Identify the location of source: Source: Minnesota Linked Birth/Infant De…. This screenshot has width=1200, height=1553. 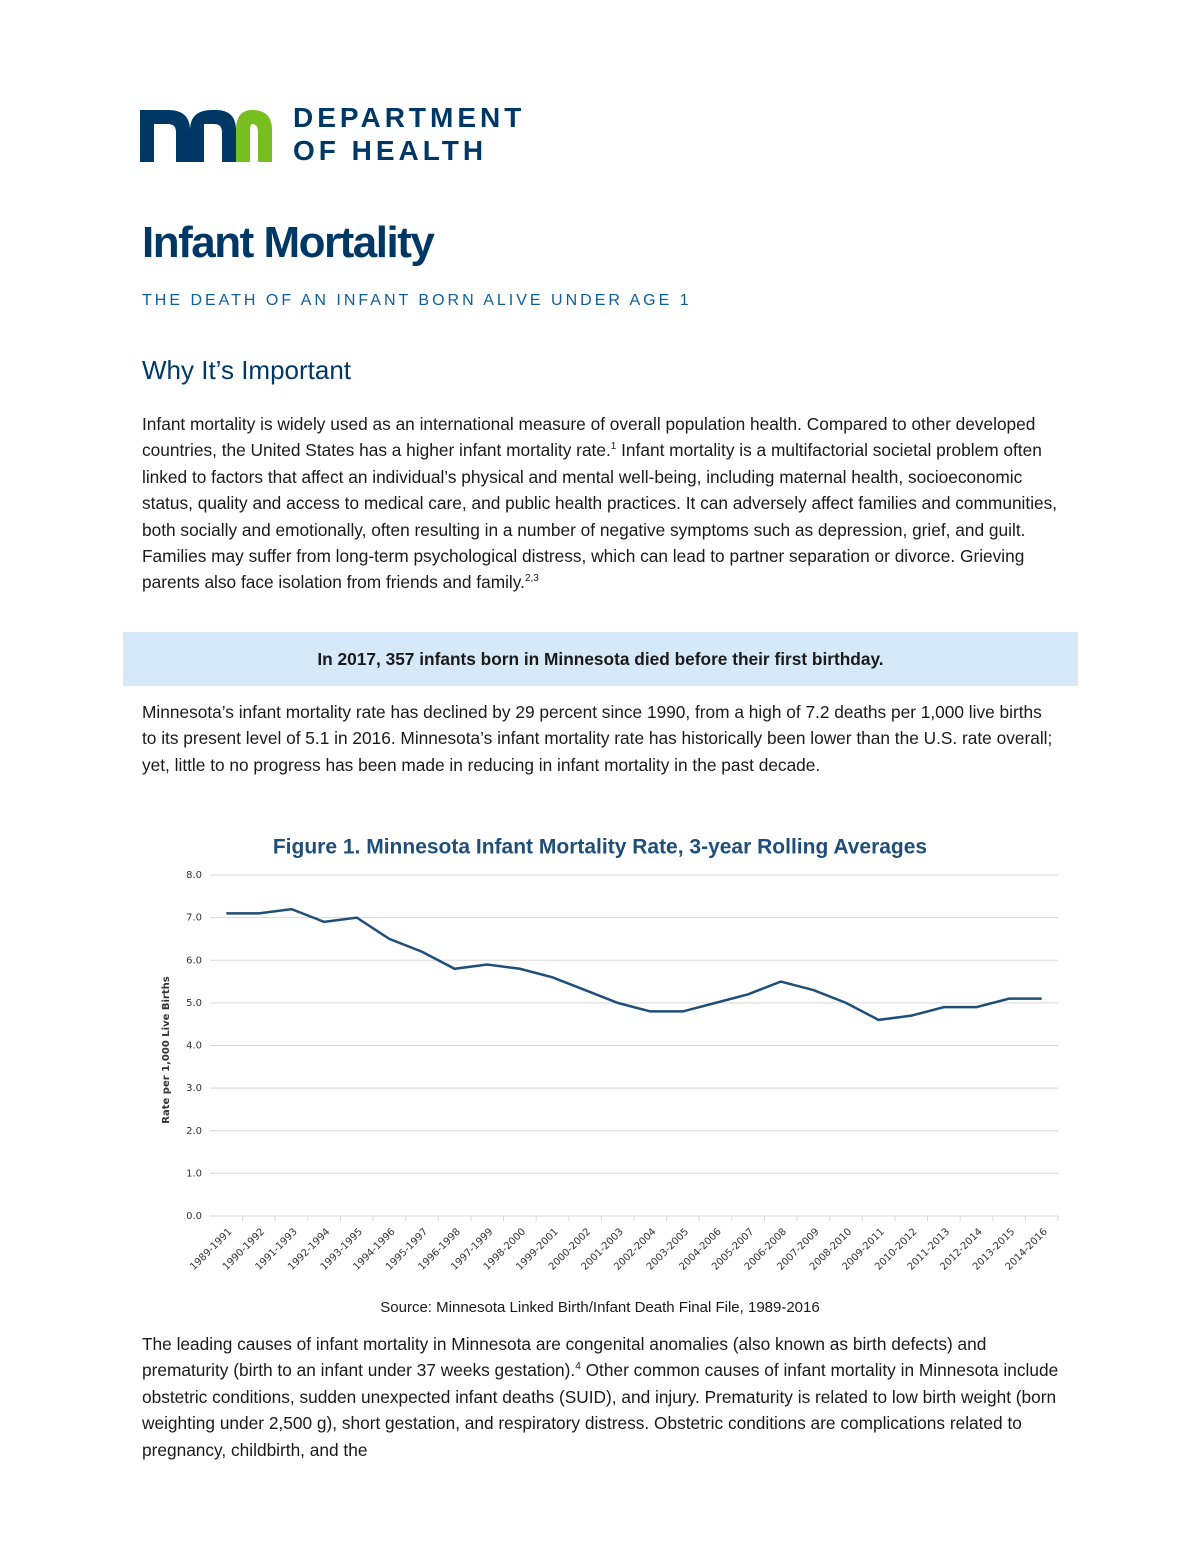
(599, 1307).